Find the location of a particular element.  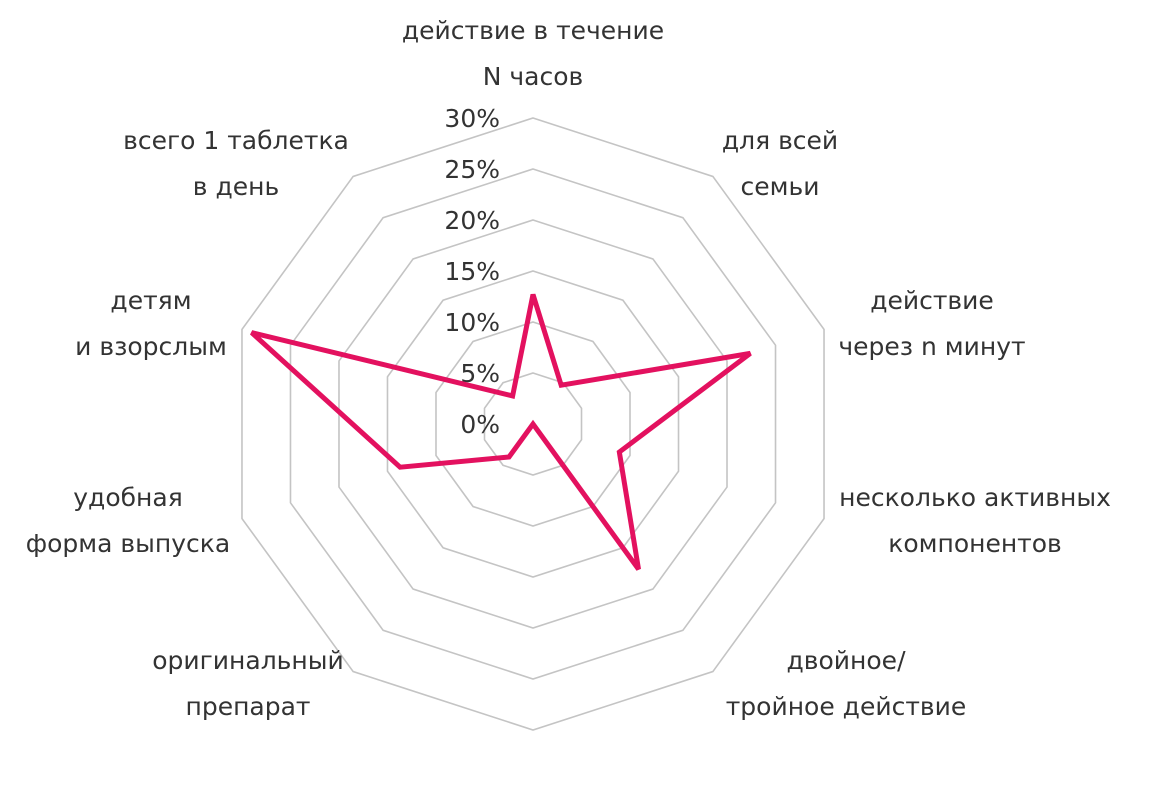

category-label: действие в течение is located at coordinates (533, 30).